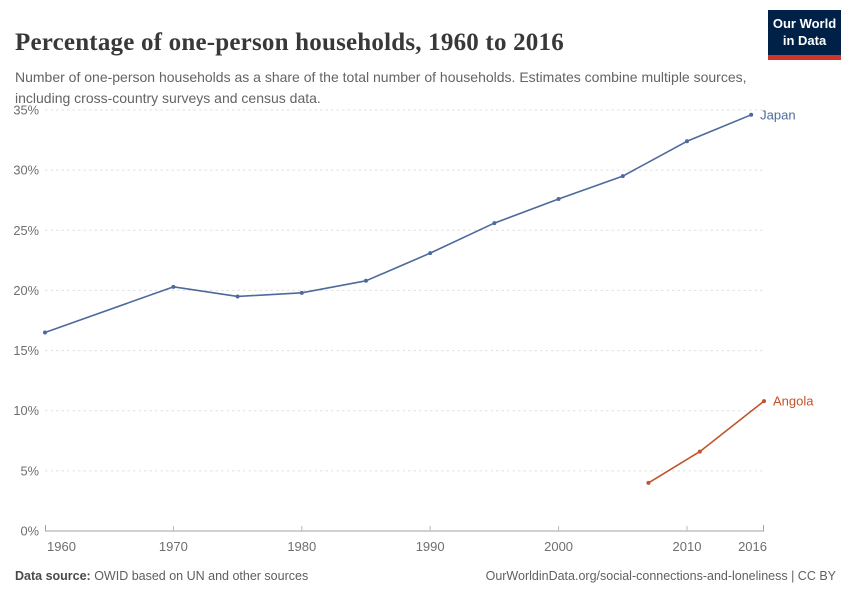 The image size is (850, 600). What do you see at coordinates (26, 110) in the screenshot?
I see `y-tick-label-35: 35%` at bounding box center [26, 110].